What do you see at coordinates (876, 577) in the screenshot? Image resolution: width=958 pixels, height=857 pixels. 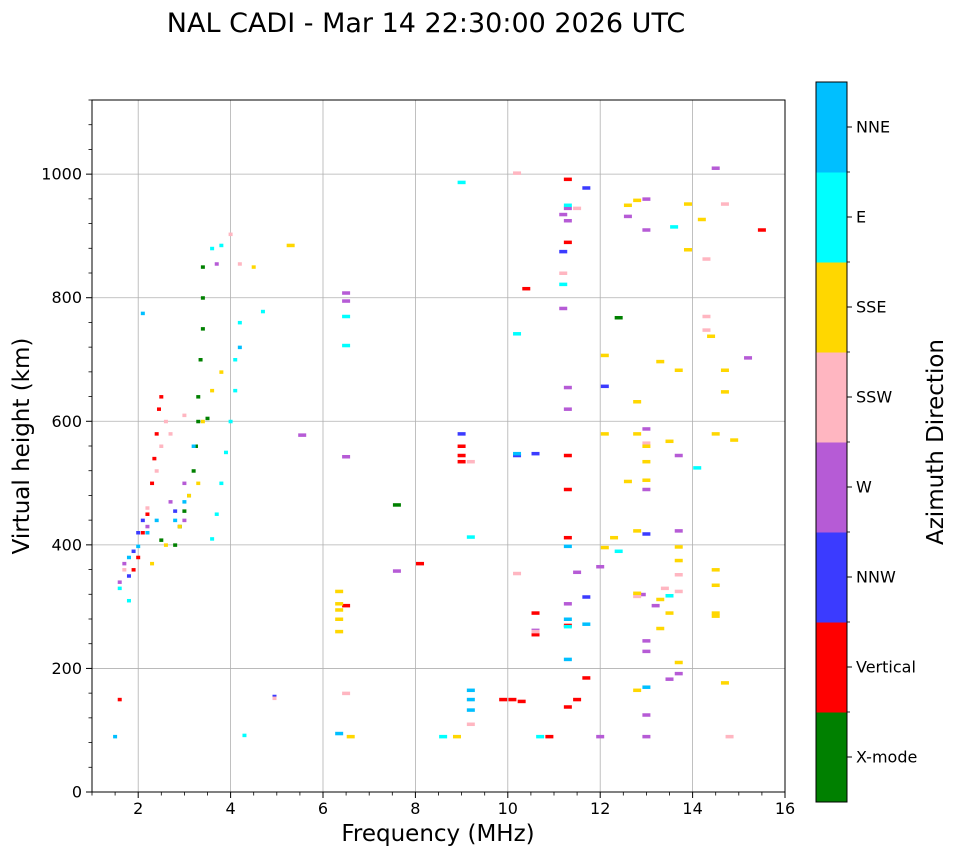 I see `colorbar-tick-label: NNW` at bounding box center [876, 577].